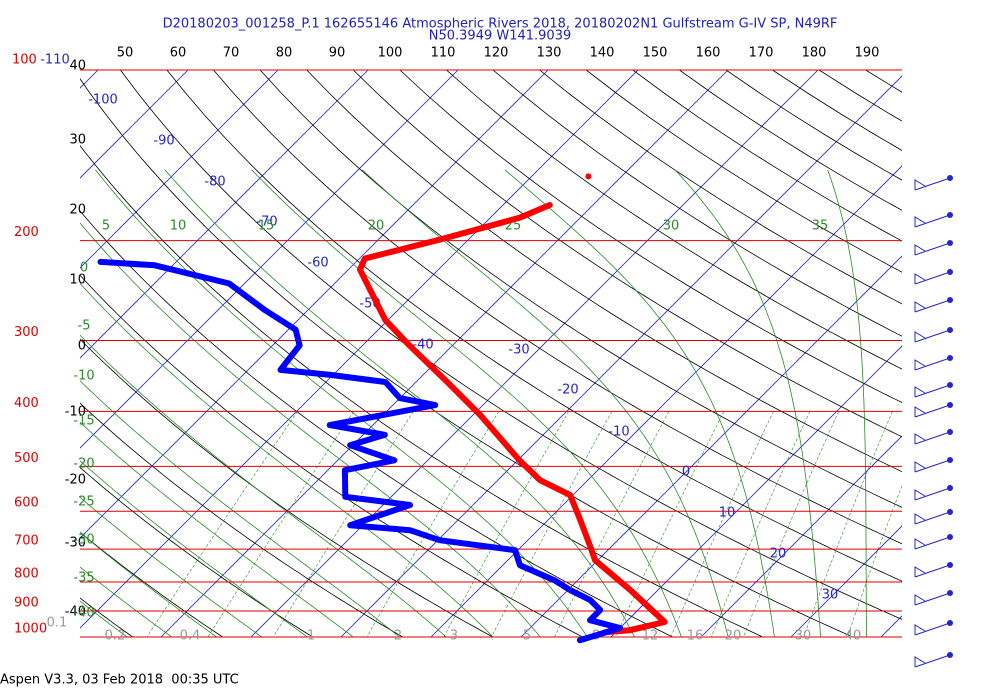  What do you see at coordinates (24, 60) in the screenshot?
I see `pressure-label: 100` at bounding box center [24, 60].